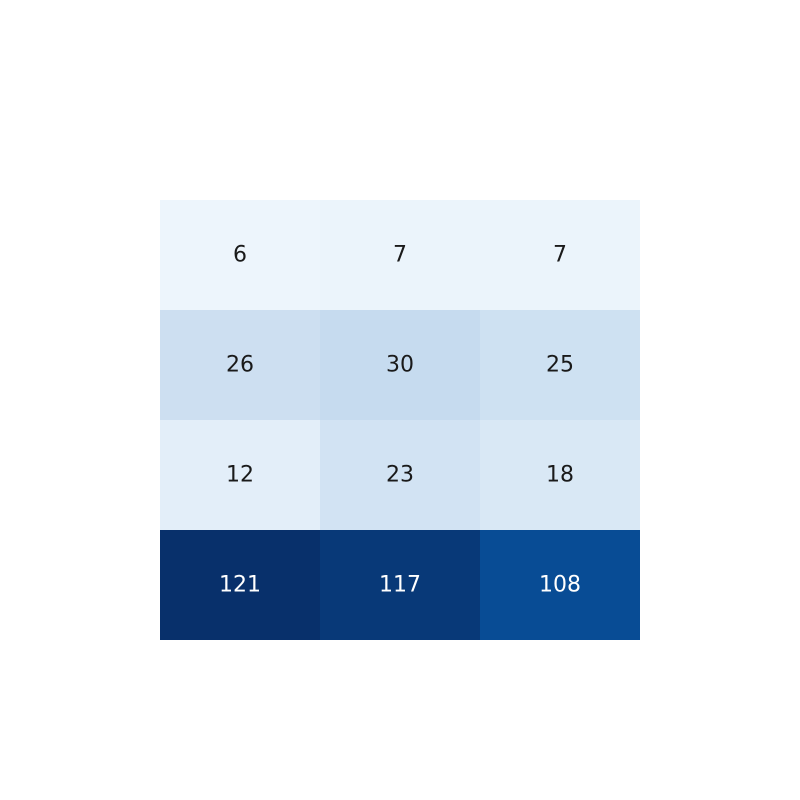  I want to click on heatmap-cell-label-r1-c2: 25, so click(560, 365).